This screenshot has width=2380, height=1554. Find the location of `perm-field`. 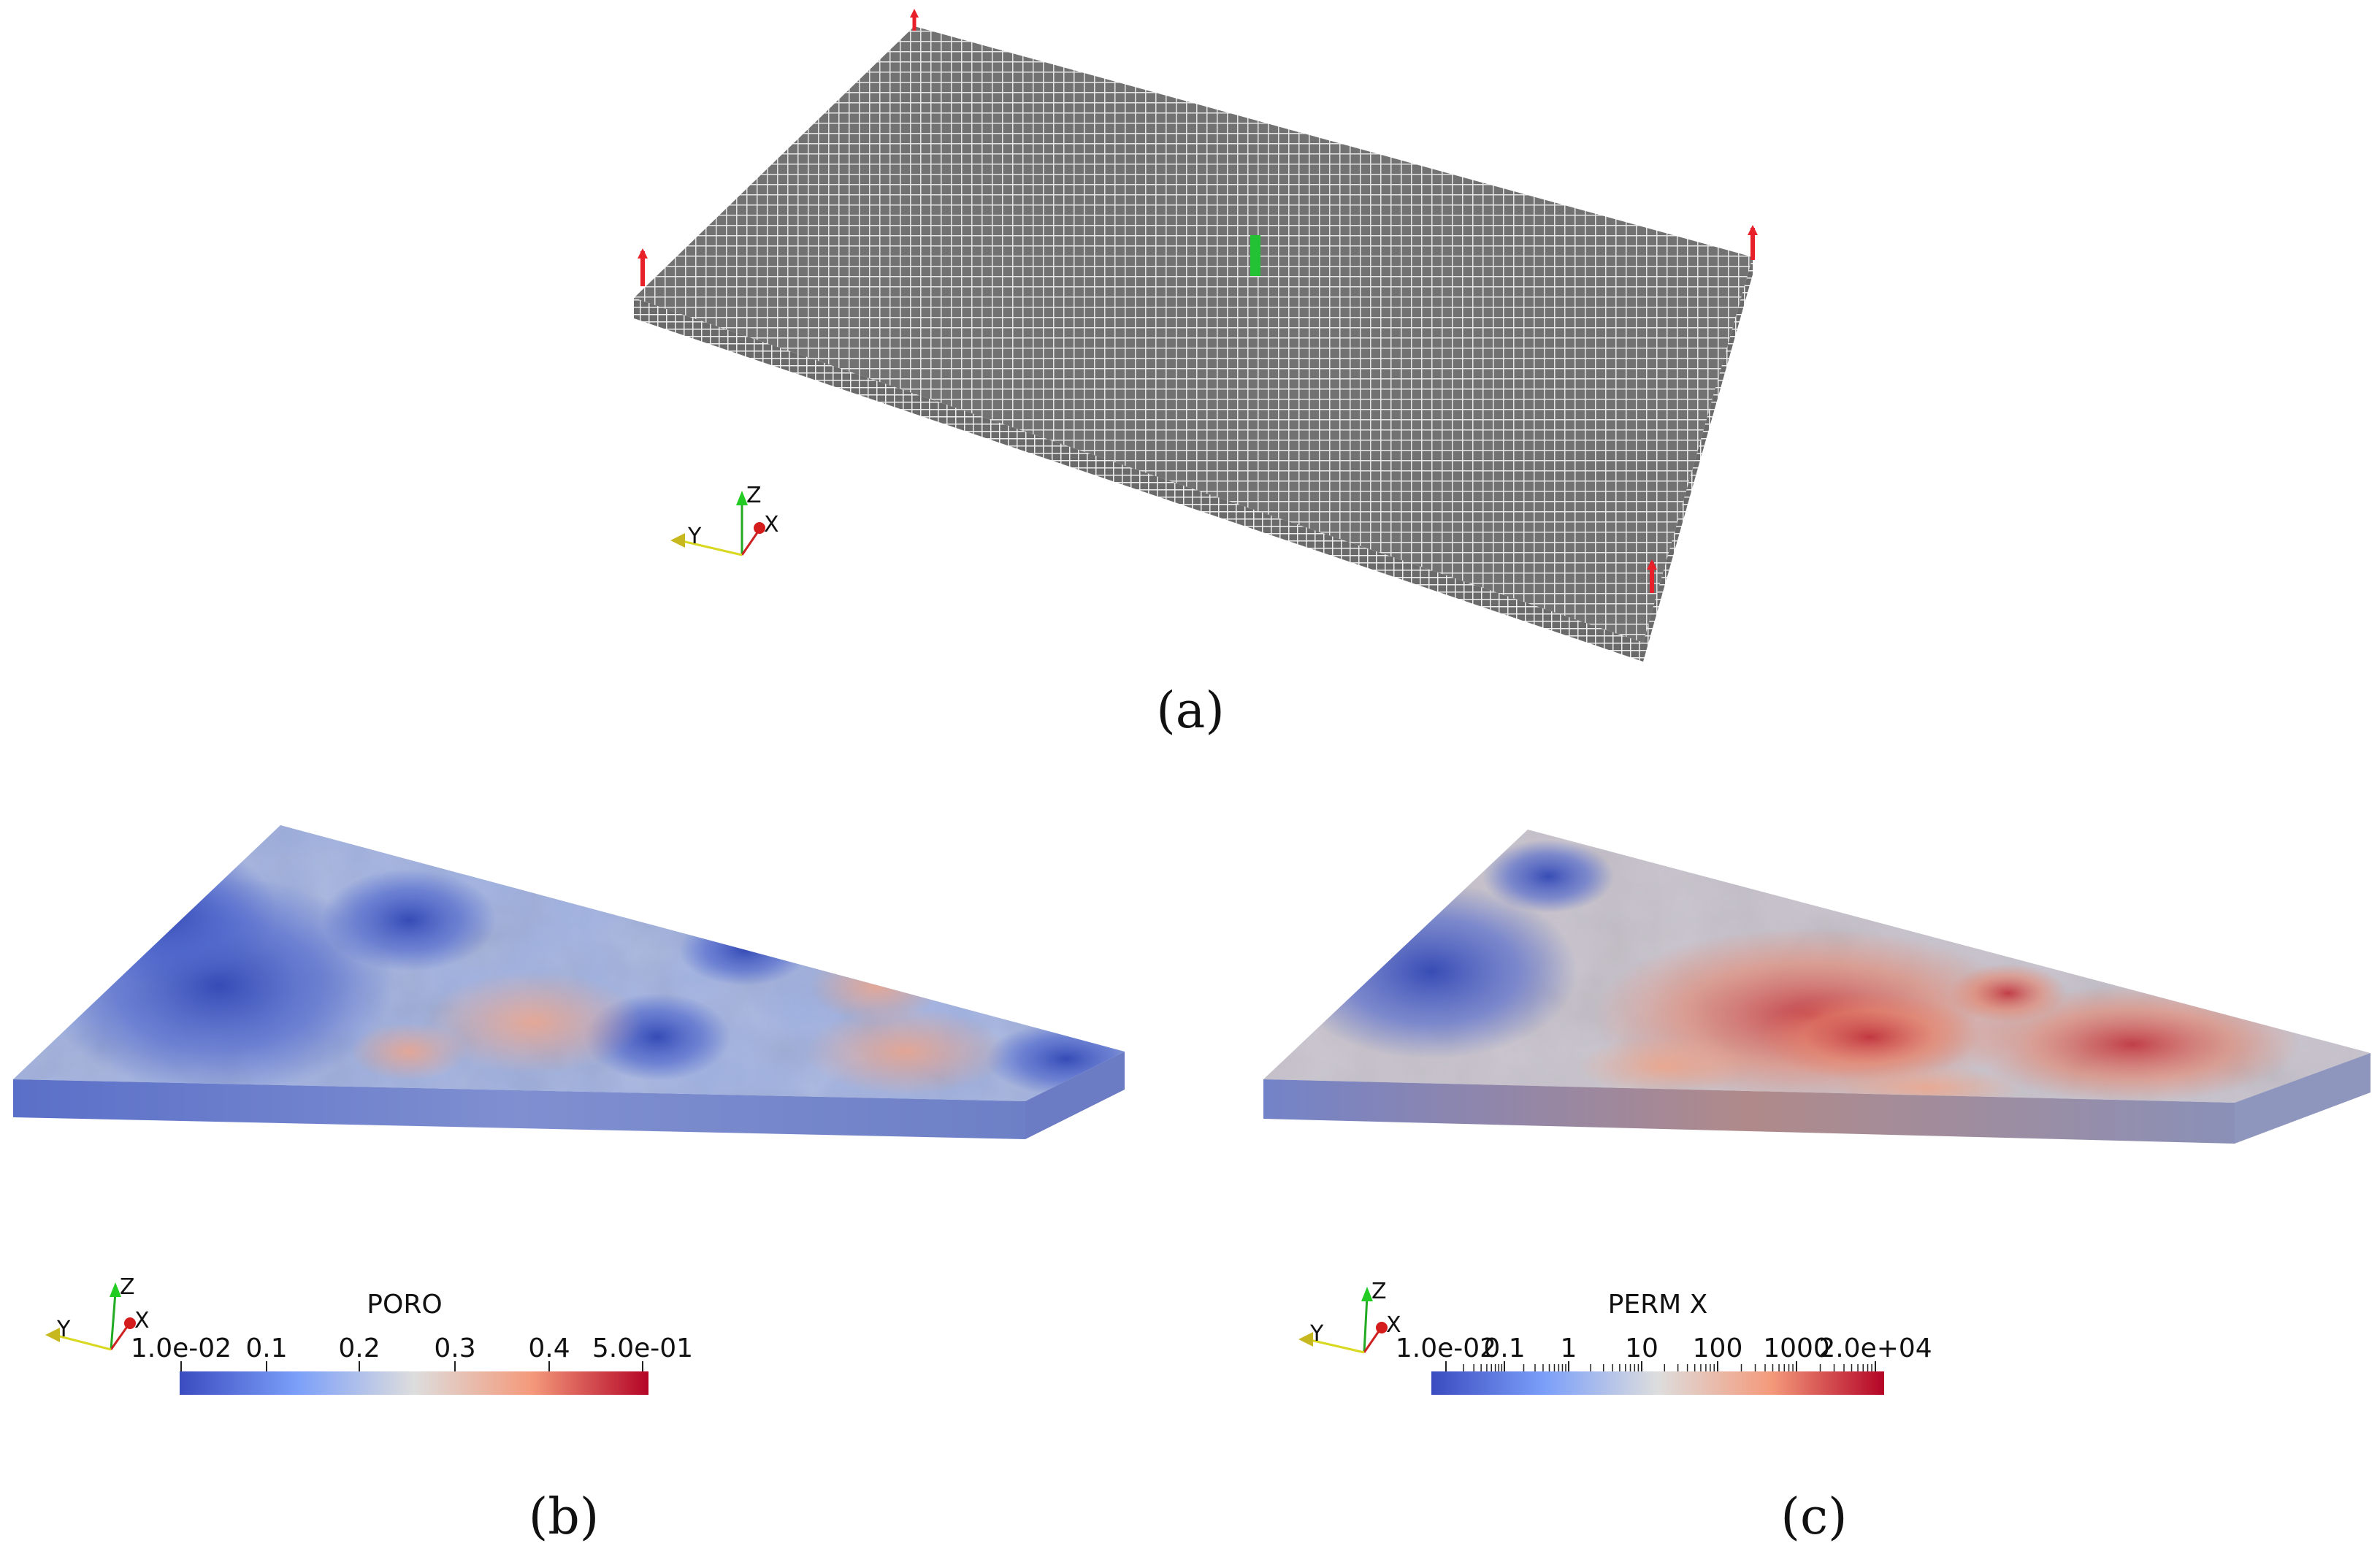

perm-field is located at coordinates (1817, 966).